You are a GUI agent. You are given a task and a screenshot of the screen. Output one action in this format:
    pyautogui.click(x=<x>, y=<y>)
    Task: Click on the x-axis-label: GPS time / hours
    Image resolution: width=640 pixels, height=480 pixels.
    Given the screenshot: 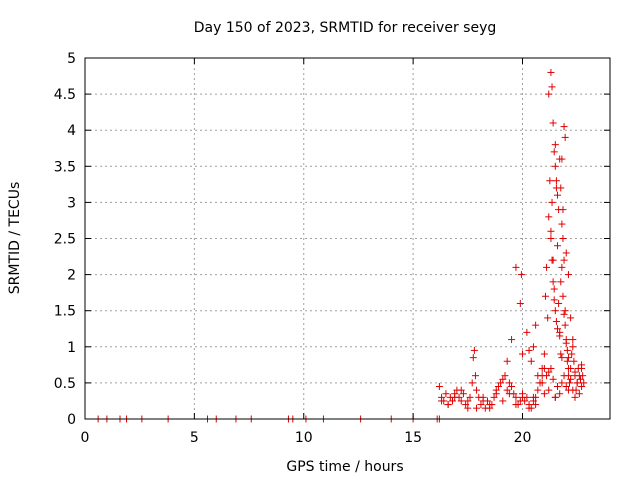 What is the action you would take?
    pyautogui.click(x=344, y=467)
    